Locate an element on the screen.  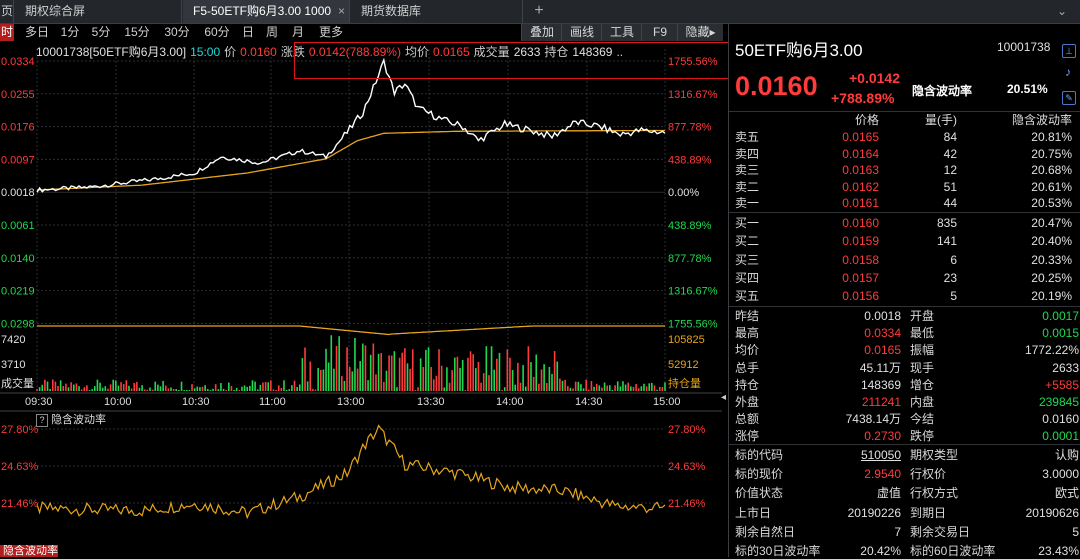
stat-row: 总手 45.11万 现手 2633 is located at coordinates (904, 368).